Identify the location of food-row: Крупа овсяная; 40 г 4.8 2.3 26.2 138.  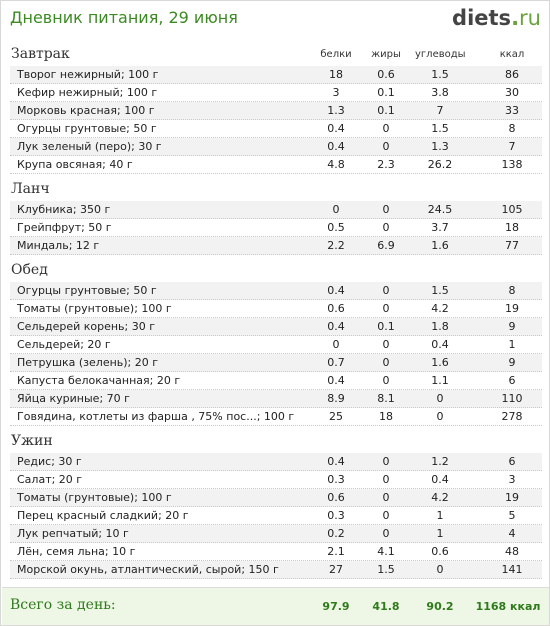
(276, 165).